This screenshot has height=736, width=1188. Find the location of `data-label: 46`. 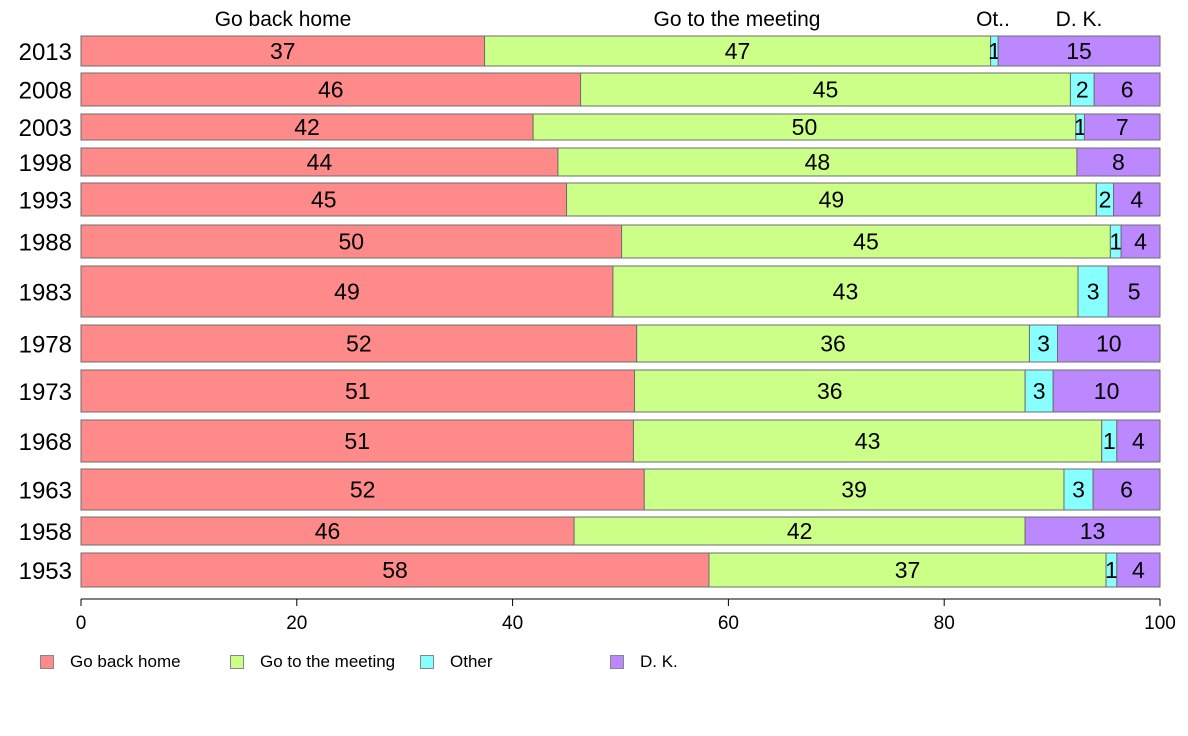

data-label: 46 is located at coordinates (331, 90).